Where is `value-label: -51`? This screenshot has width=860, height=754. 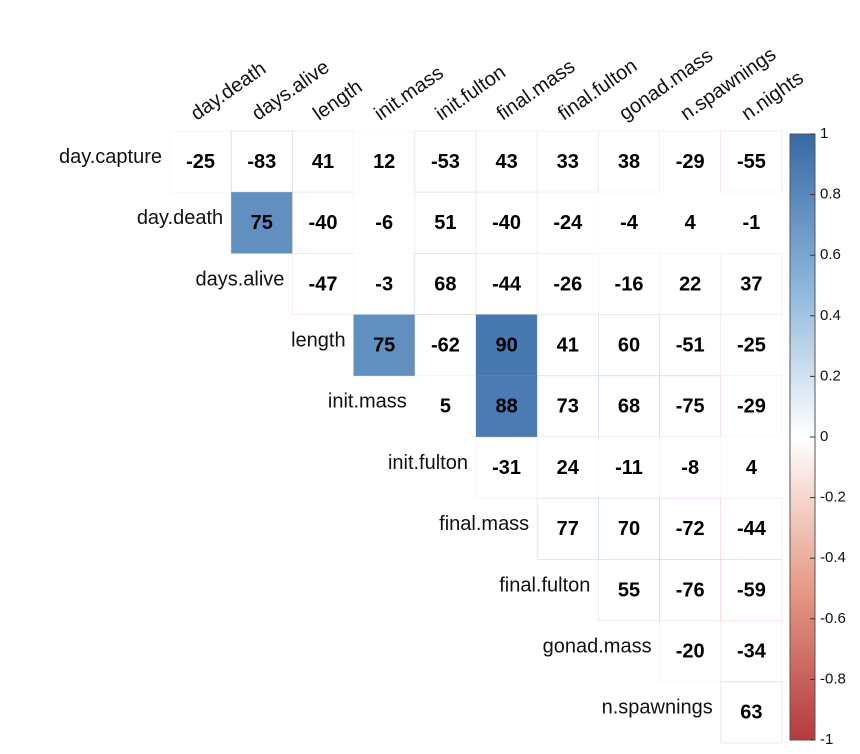 value-label: -51 is located at coordinates (690, 345).